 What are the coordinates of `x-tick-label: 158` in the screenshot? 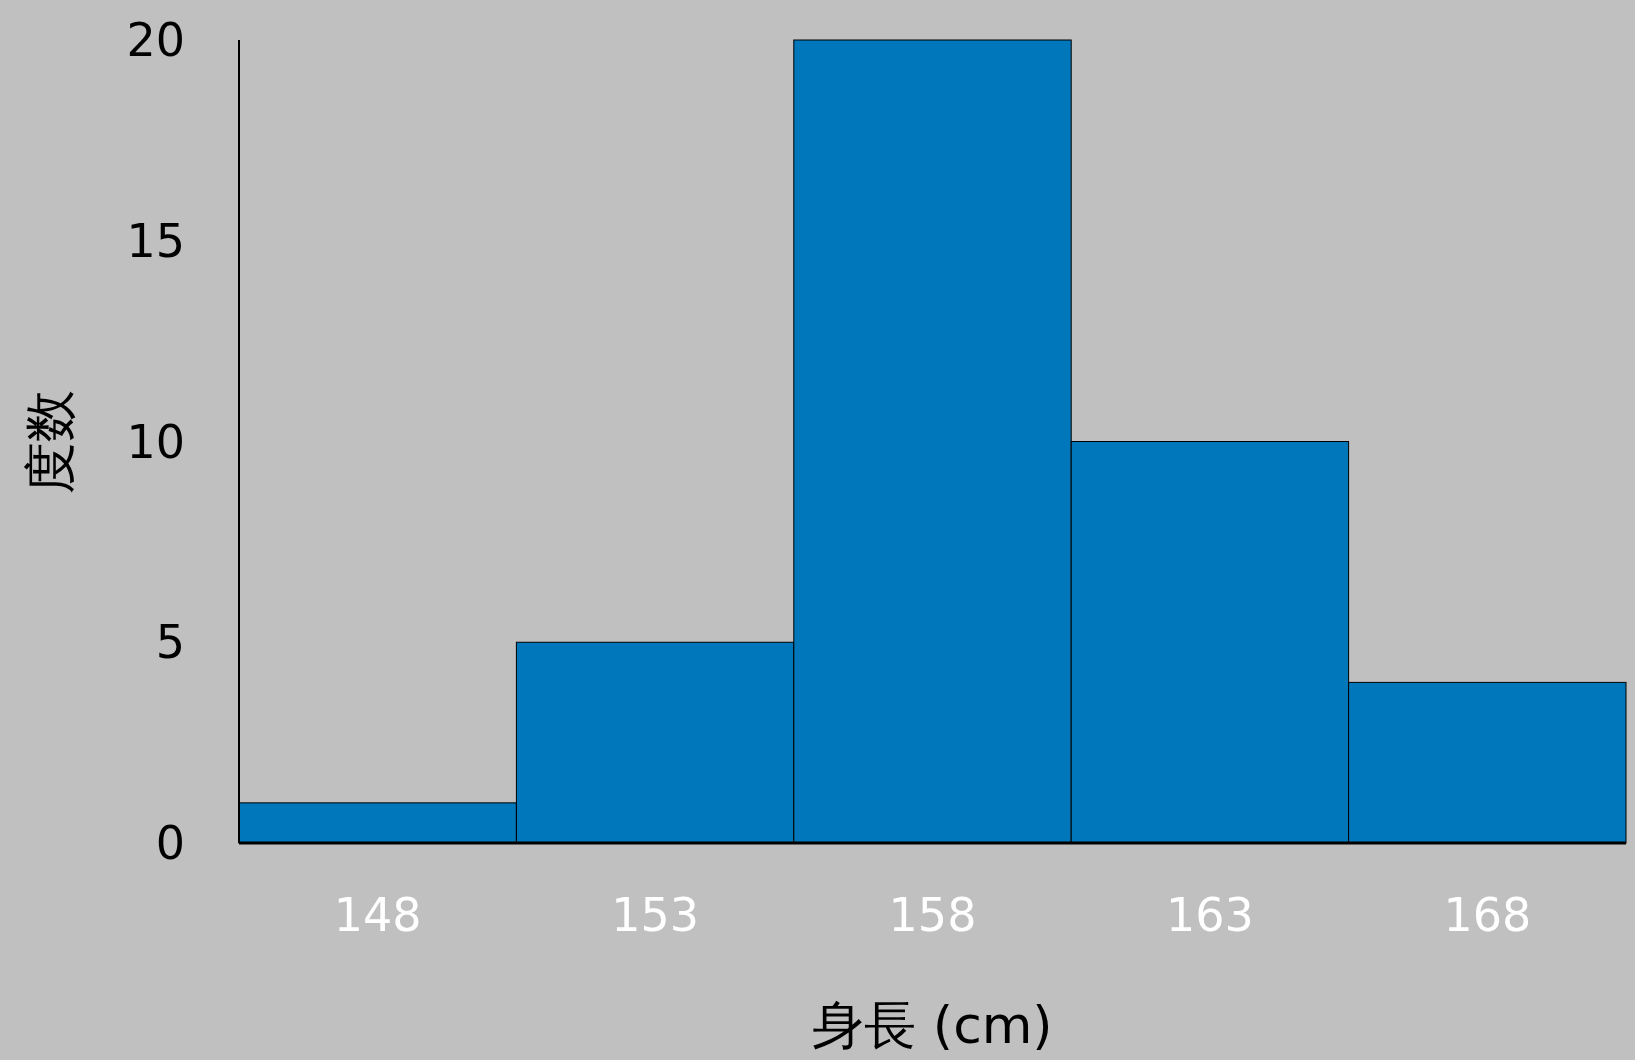 It's located at (932, 915).